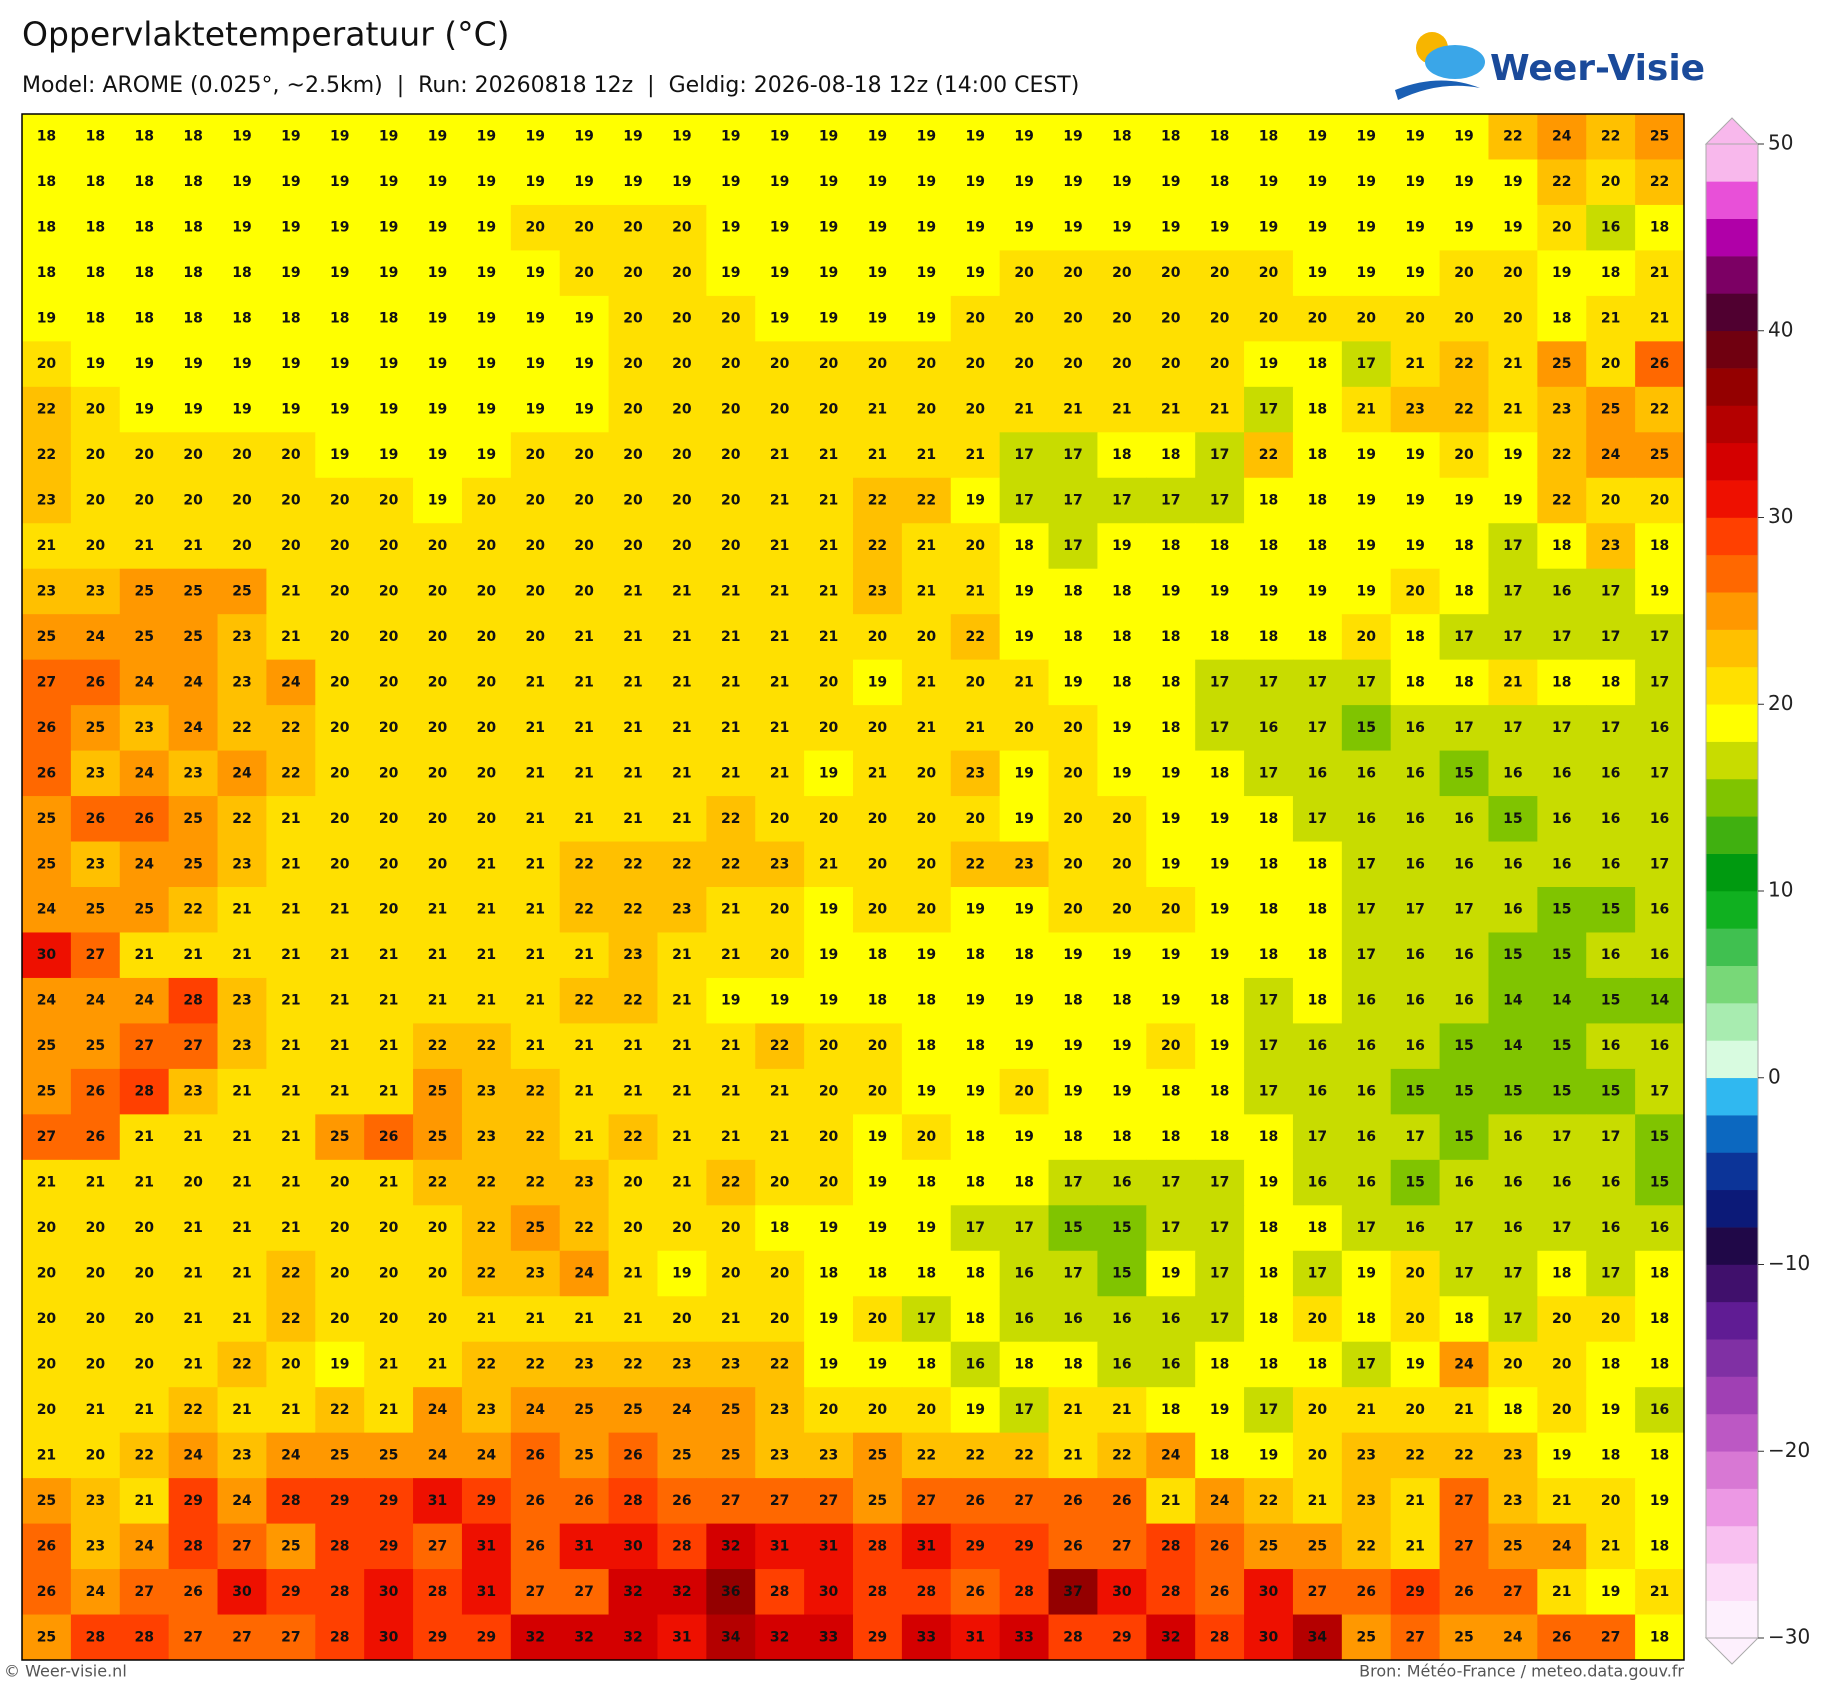  I want to click on temperature-label: 32, so click(583, 1637).